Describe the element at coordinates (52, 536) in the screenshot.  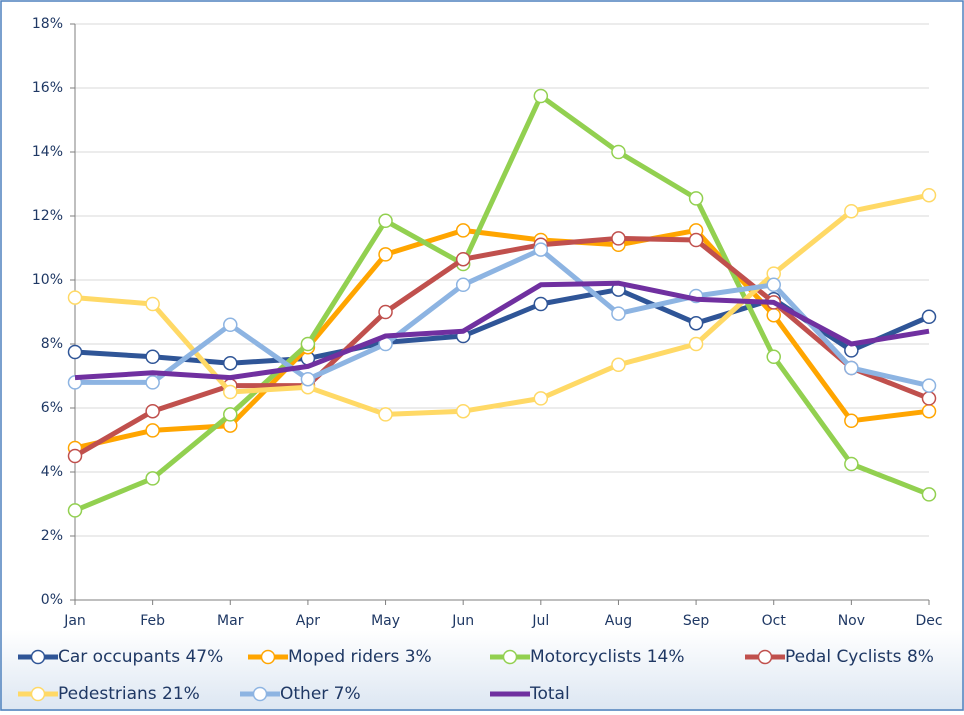
I see `y-tick-label: 2%` at that location.